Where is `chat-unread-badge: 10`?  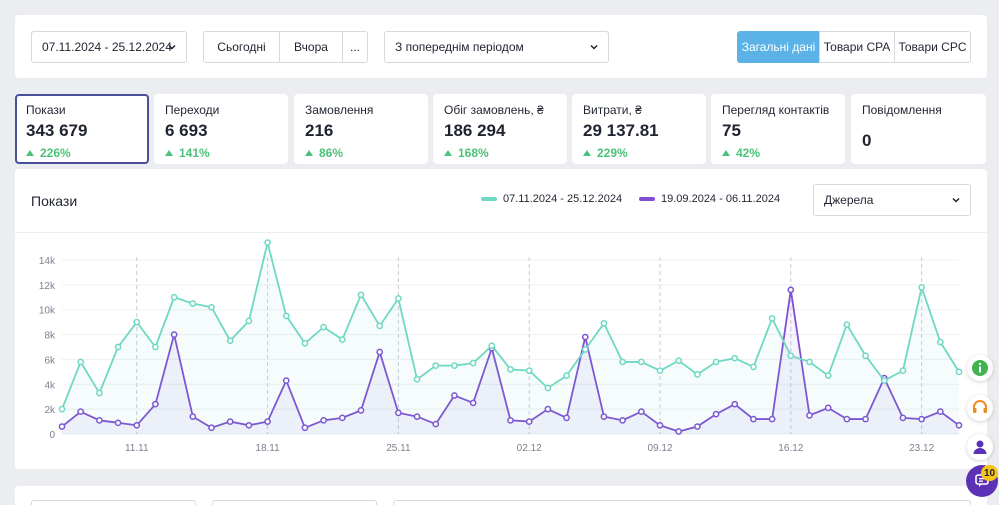 chat-unread-badge: 10 is located at coordinates (990, 473).